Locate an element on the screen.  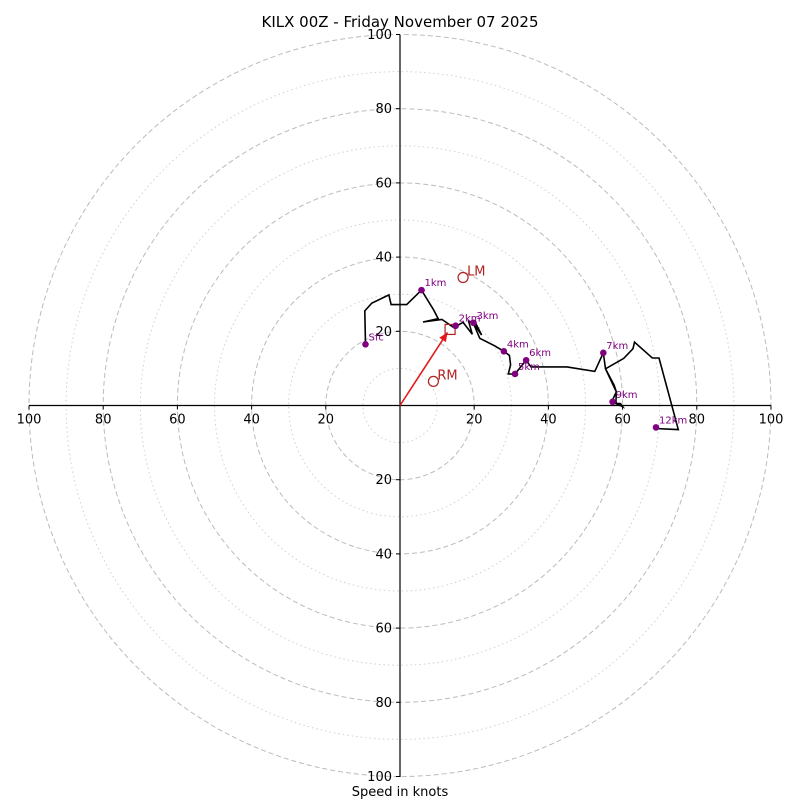
storm-motion-arrow-shaft is located at coordinates (424, 368).